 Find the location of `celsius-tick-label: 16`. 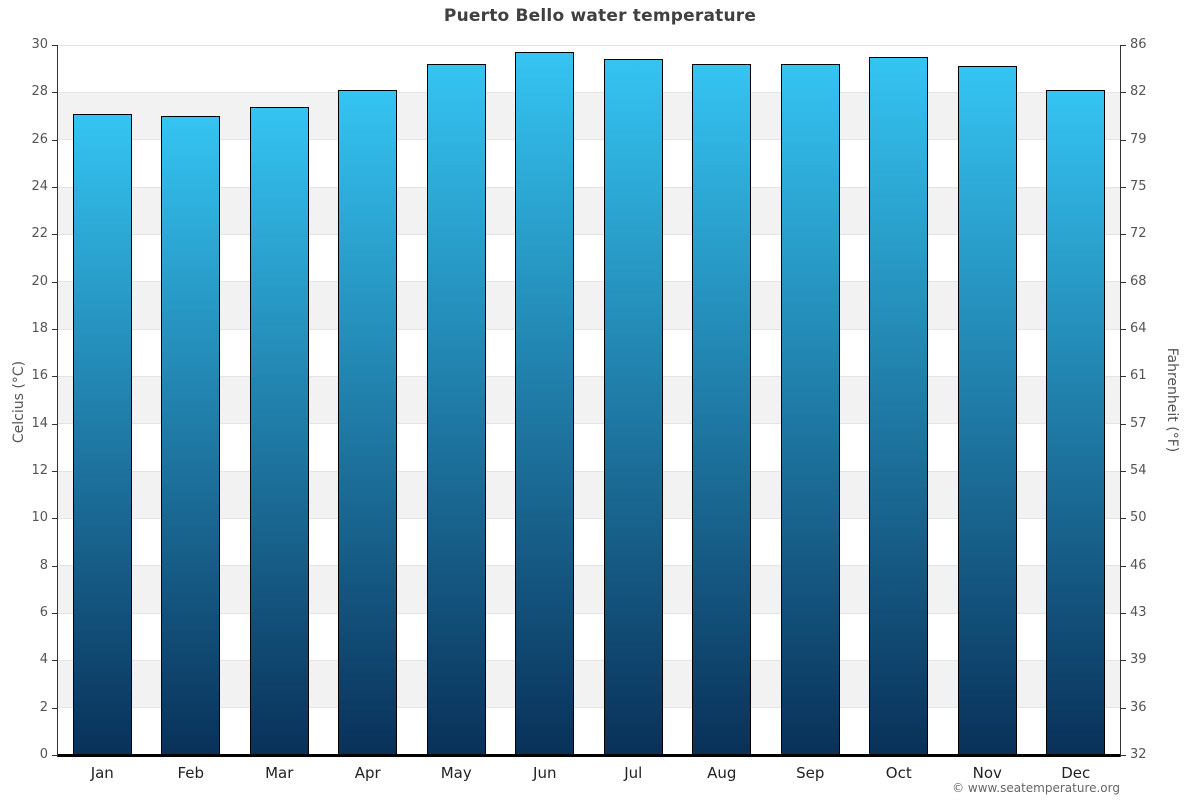

celsius-tick-label: 16 is located at coordinates (39, 376).